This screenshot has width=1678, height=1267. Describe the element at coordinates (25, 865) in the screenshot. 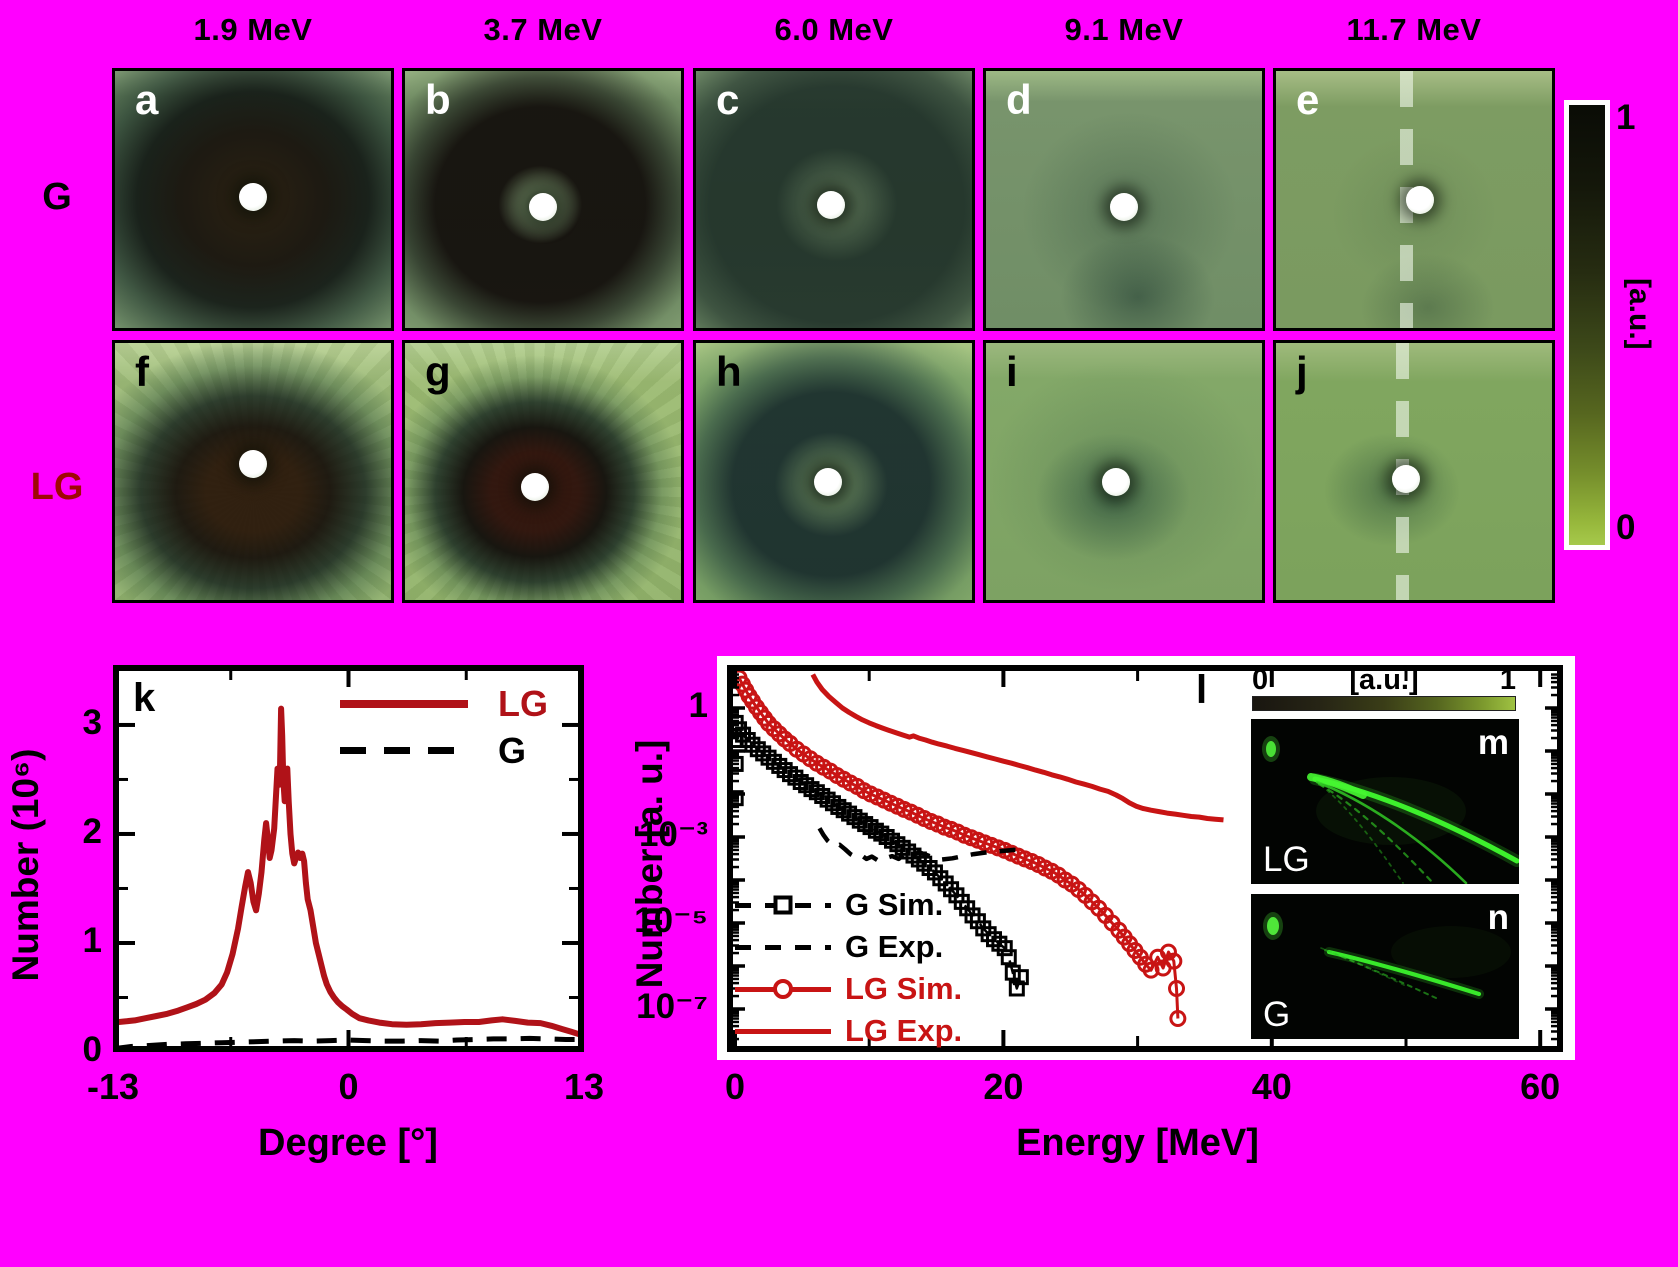

I see `panel-k-y-axis-label: Number (10⁶)` at that location.